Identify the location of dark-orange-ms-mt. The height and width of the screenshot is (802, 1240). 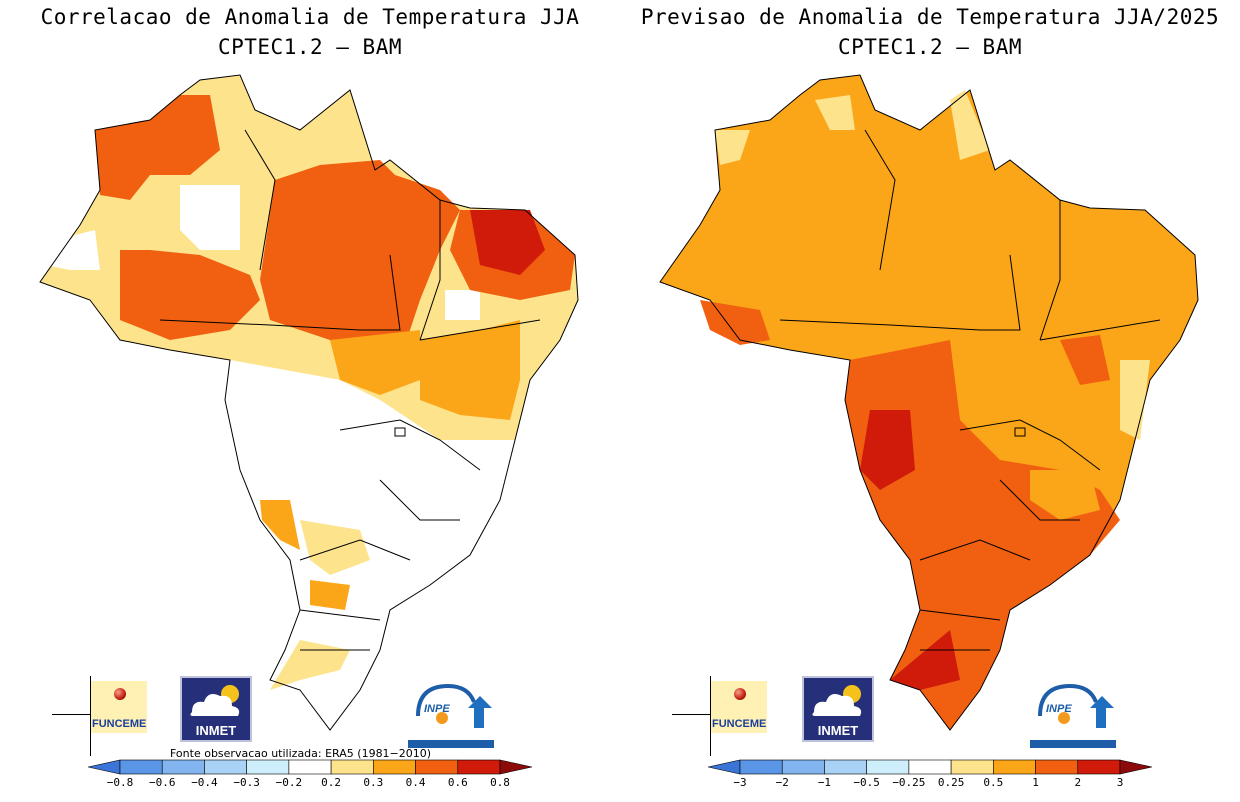
(982, 535).